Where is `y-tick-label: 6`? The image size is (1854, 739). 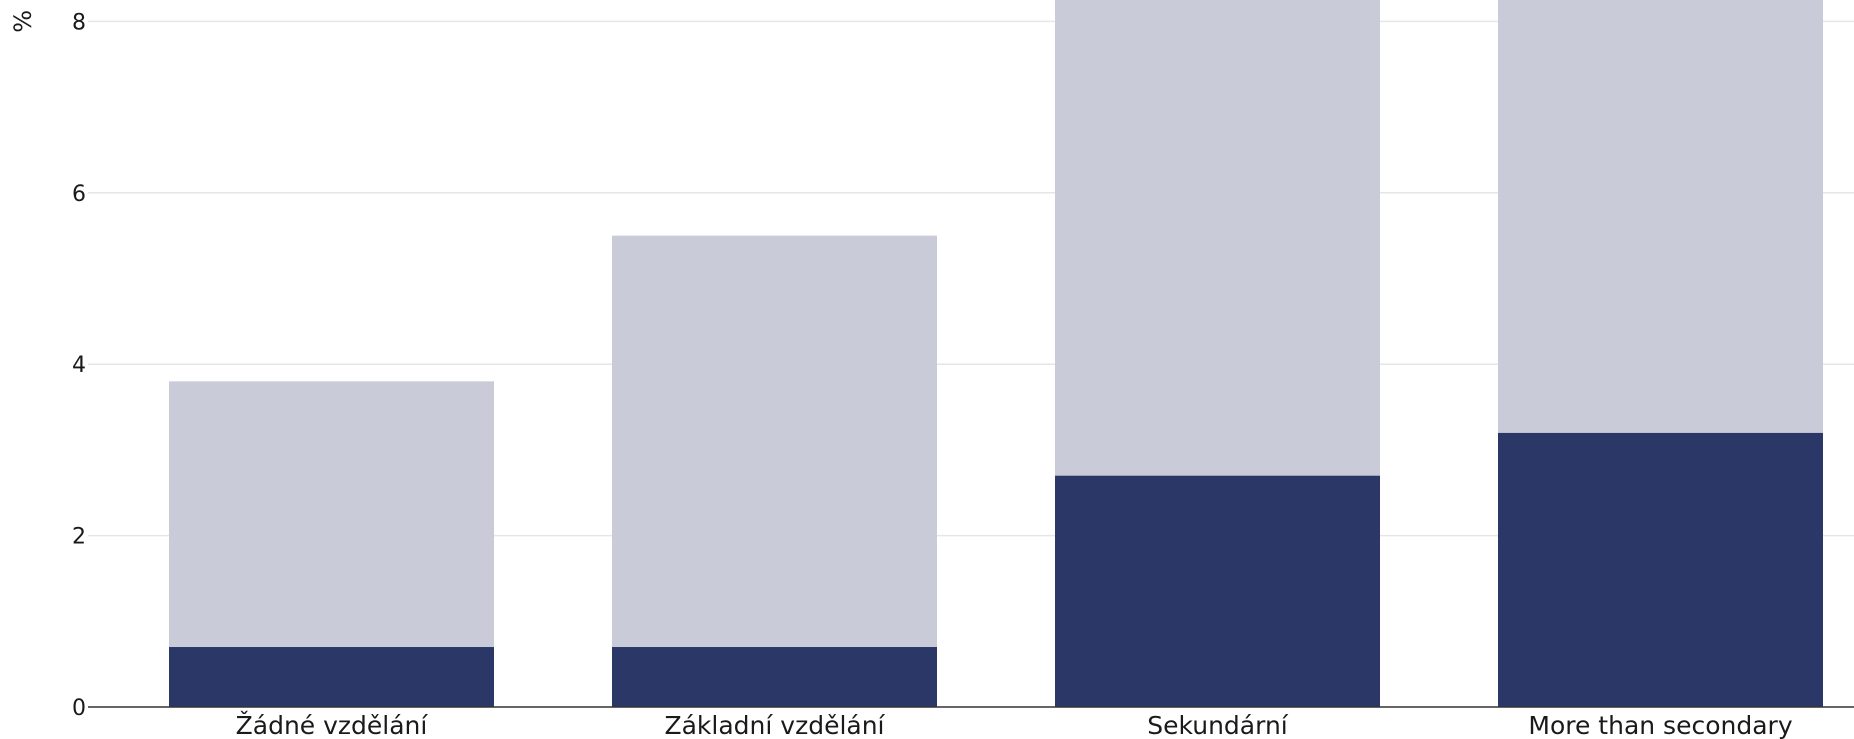
y-tick-label: 6 is located at coordinates (79, 194).